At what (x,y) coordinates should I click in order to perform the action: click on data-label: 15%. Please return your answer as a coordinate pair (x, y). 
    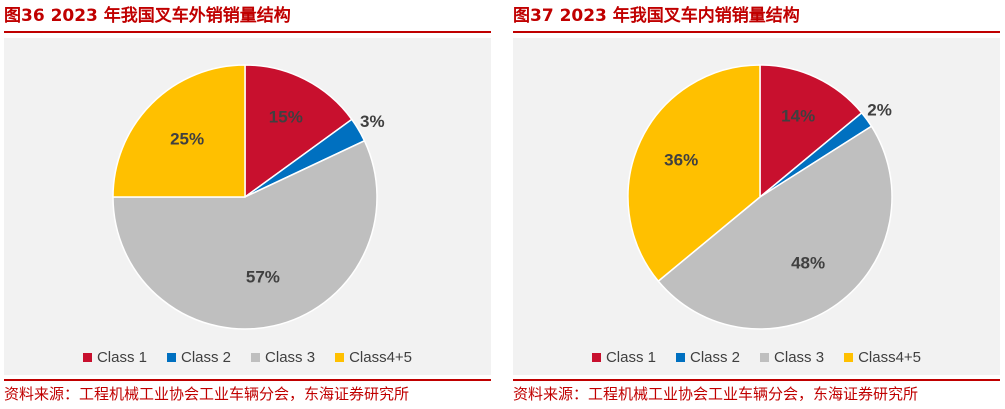
    Looking at the image, I should click on (286, 117).